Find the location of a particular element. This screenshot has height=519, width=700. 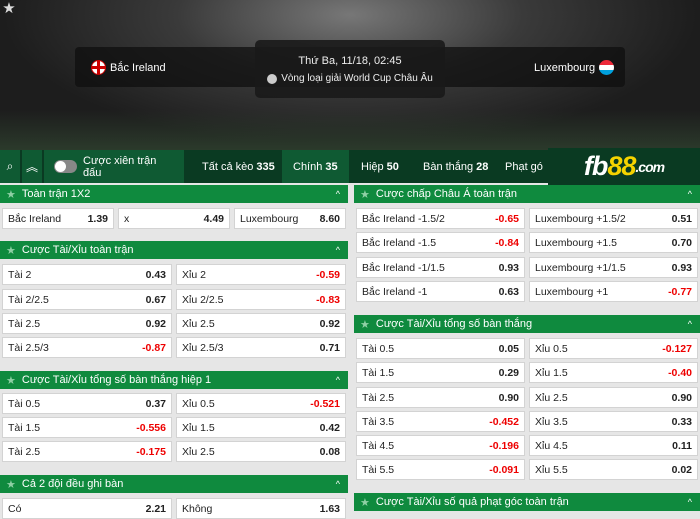

odds-cell: Tài 2.5/3 -0.87 is located at coordinates (87, 347).